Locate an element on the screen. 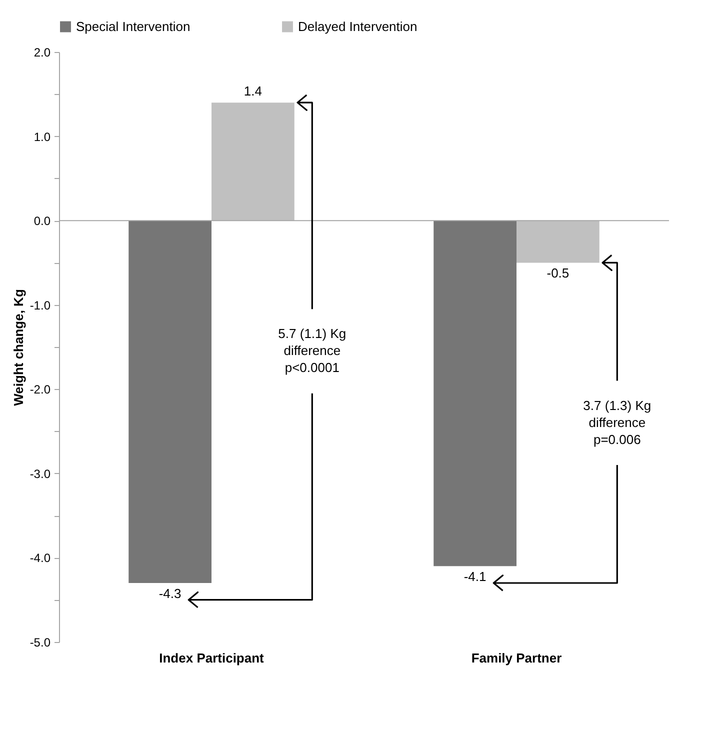 This screenshot has width=722, height=756. y-tick-label: 2.0 is located at coordinates (42, 53).